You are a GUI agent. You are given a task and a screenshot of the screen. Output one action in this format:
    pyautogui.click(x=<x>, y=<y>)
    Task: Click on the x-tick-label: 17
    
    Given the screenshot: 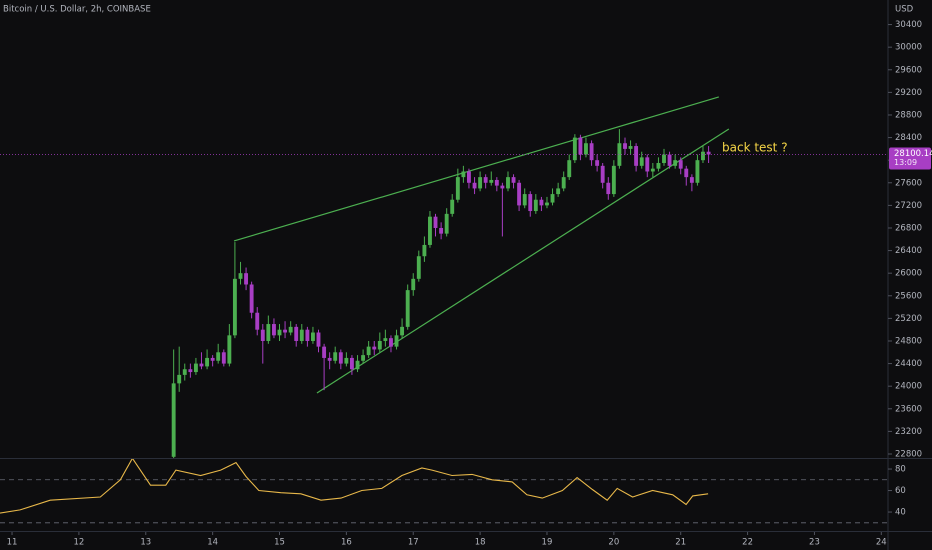 What is the action you would take?
    pyautogui.click(x=413, y=543)
    